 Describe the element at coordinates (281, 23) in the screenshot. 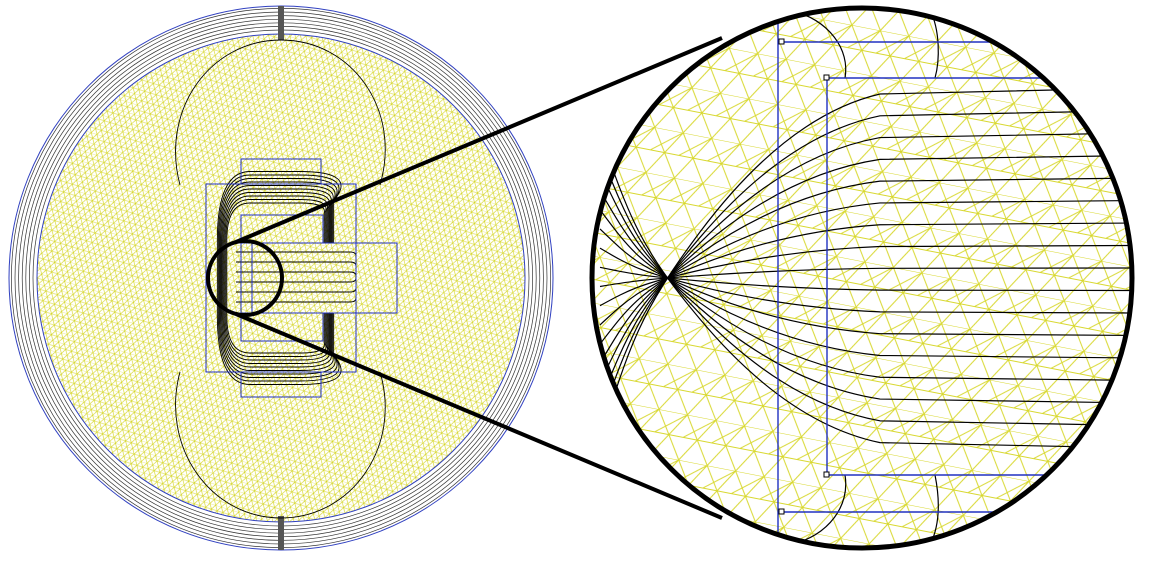

I see `gap-top` at that location.